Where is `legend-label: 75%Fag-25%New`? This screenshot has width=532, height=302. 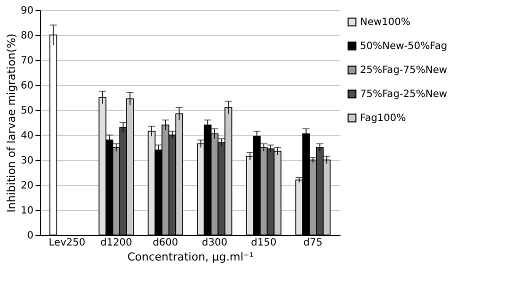 legend-label: 75%Fag-25%New is located at coordinates (404, 94).